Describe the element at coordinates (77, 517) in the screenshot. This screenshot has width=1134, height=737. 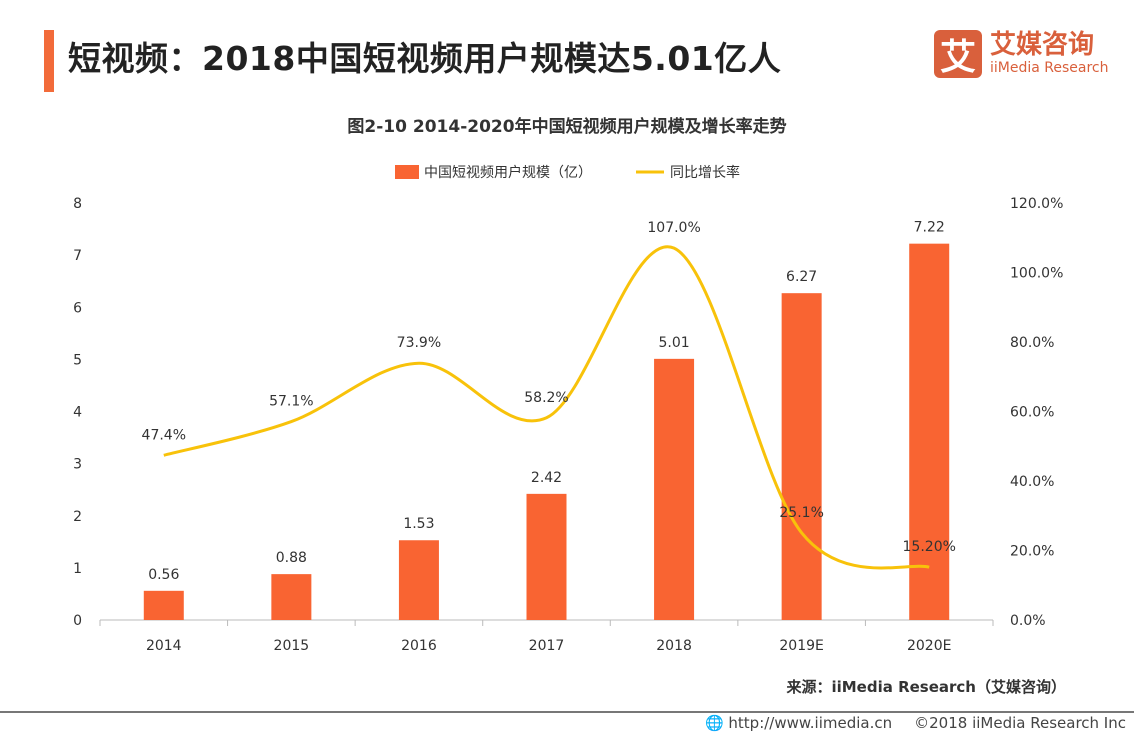
I see `y-left-tick: 2` at that location.